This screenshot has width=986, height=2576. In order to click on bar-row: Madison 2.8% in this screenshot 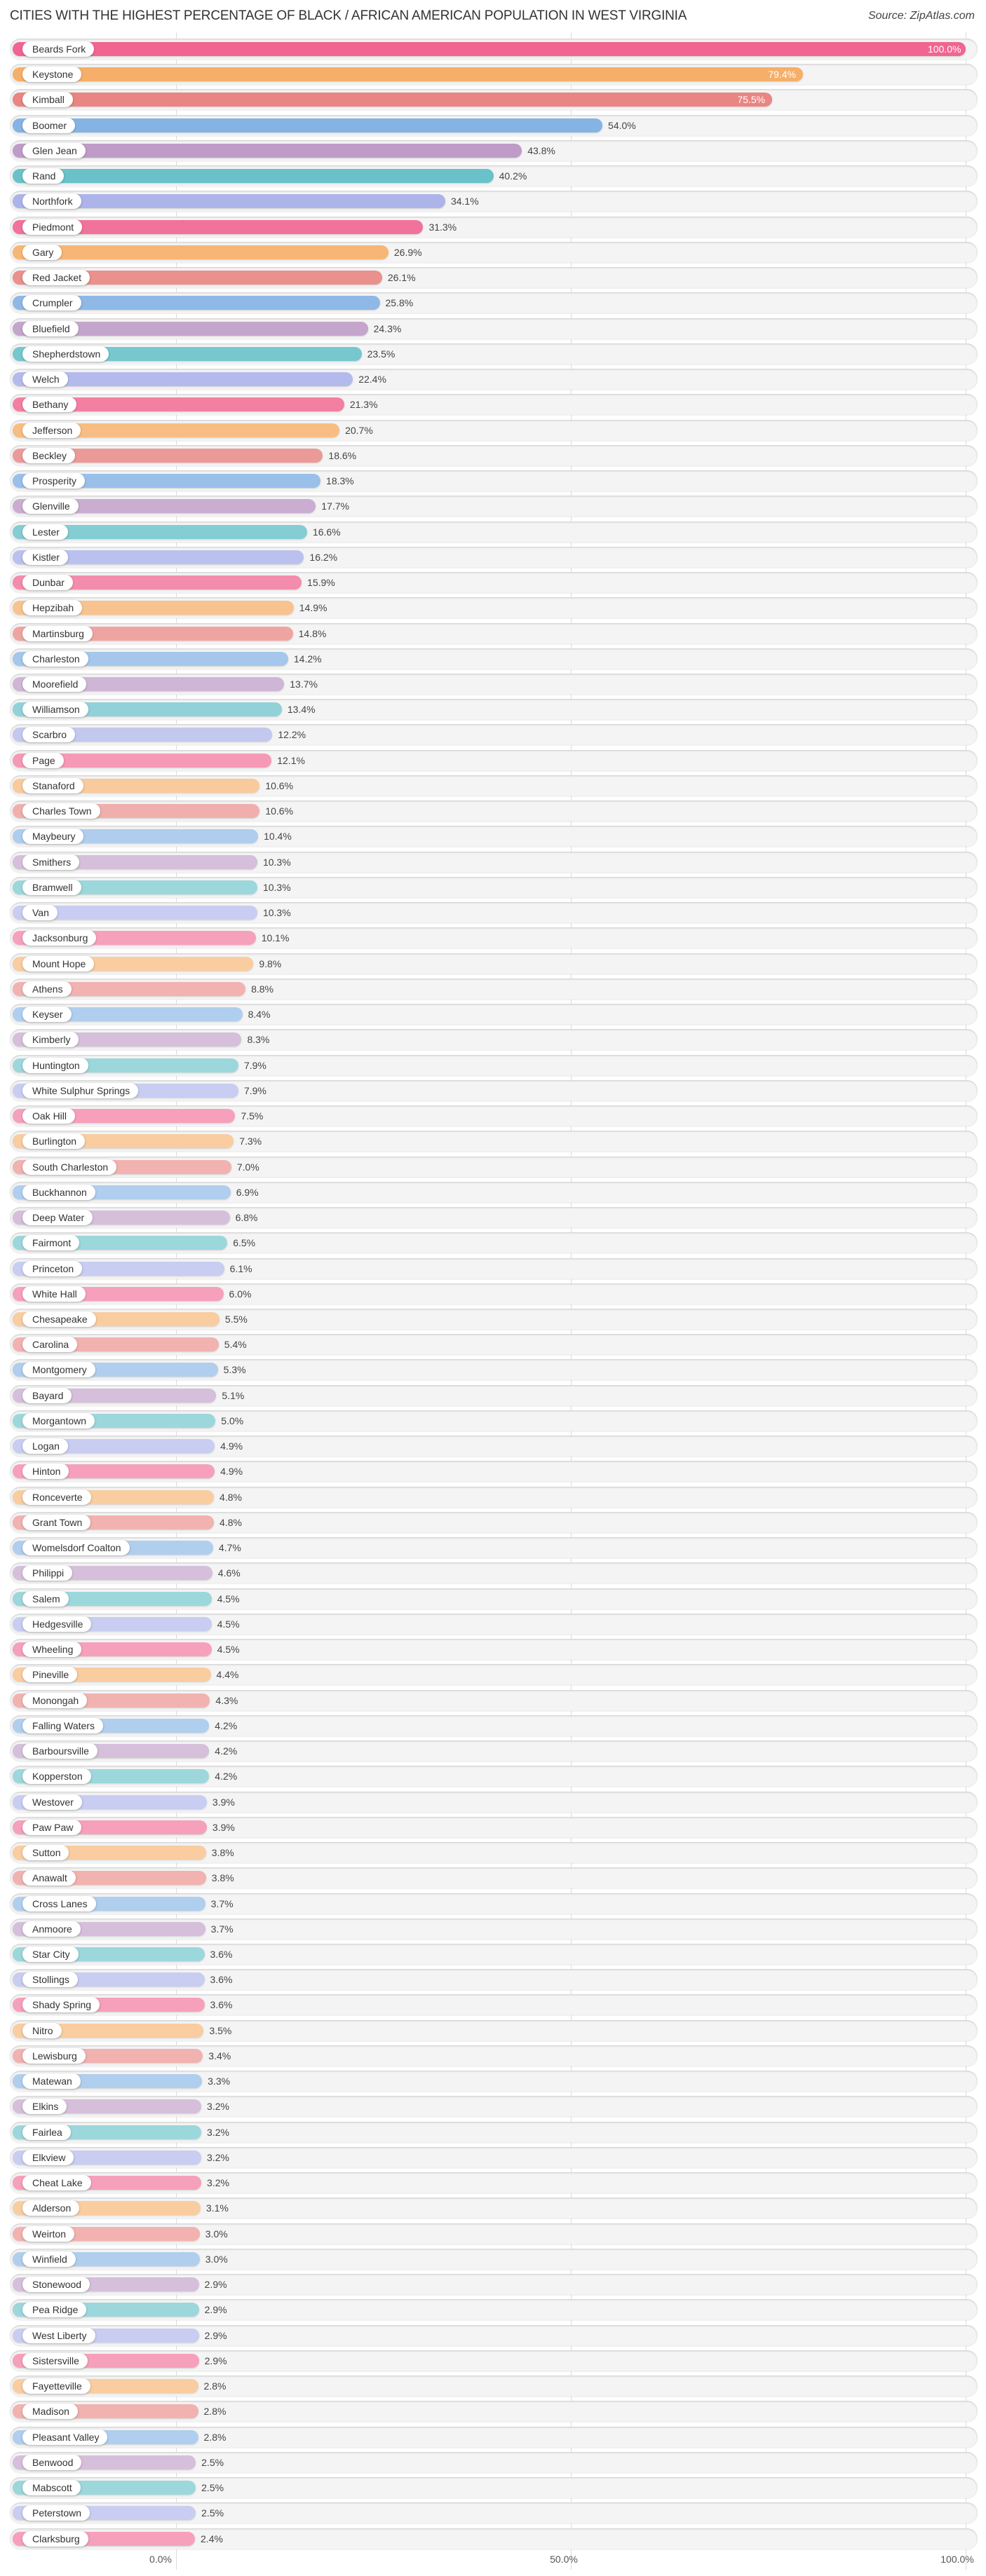, I will do `click(494, 2411)`.